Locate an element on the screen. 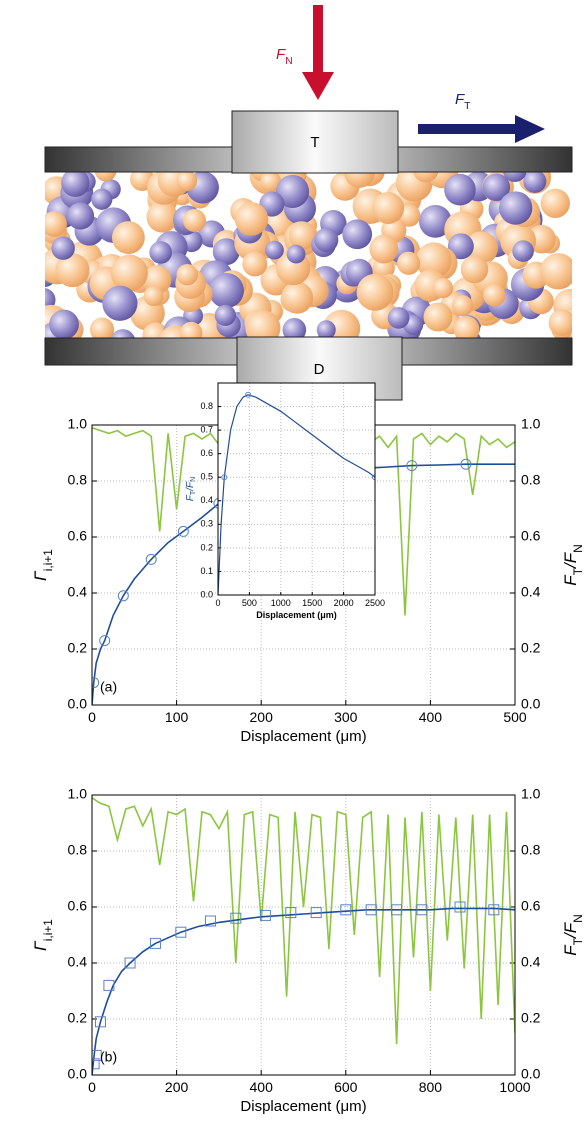 The width and height of the screenshot is (588, 1143). y2-axis-label-part: N is located at coordinates (578, 548).